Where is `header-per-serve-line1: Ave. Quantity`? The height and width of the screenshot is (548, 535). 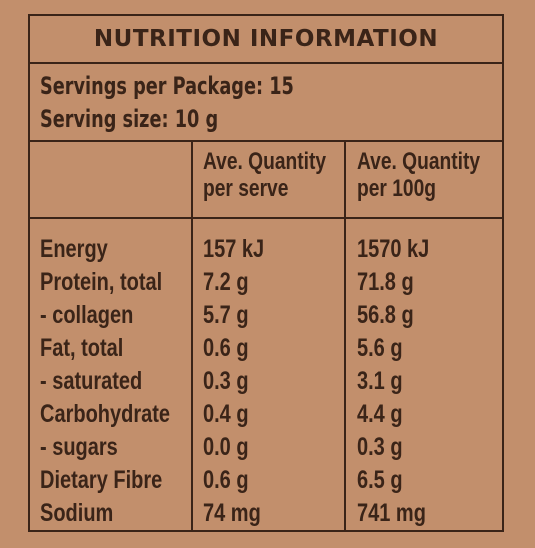
header-per-serve-line1: Ave. Quantity is located at coordinates (265, 161).